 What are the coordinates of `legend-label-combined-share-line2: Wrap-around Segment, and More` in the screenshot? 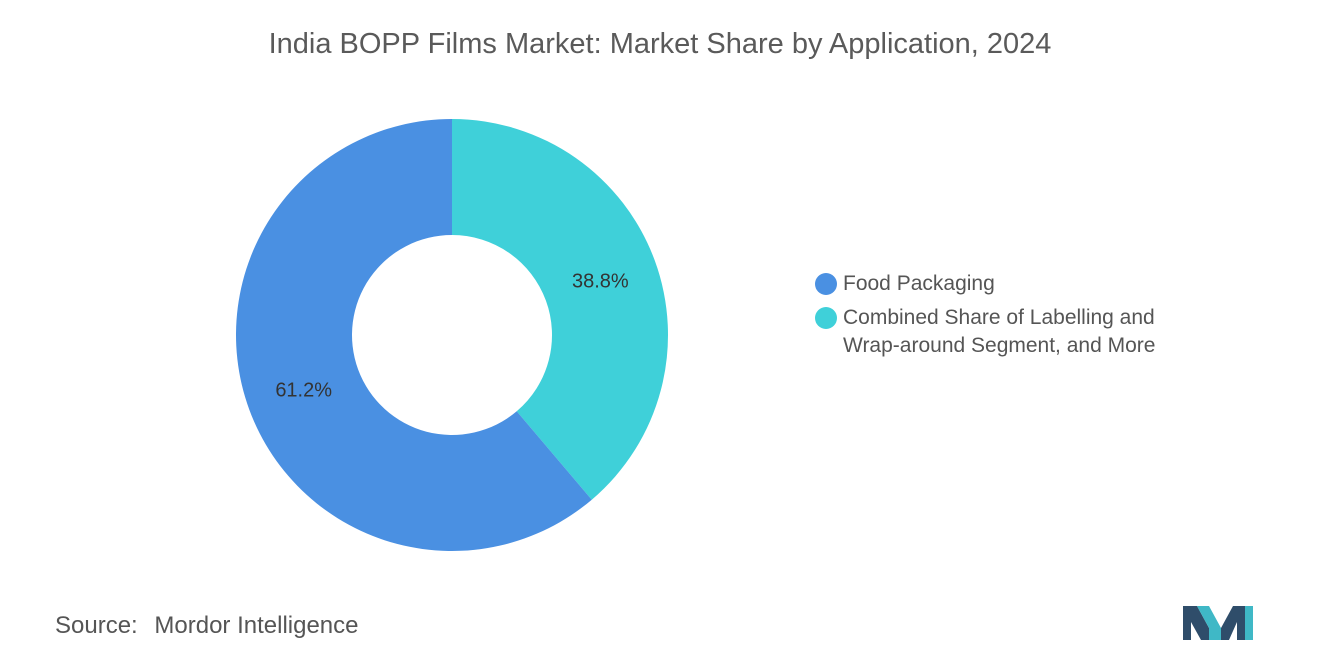 It's located at (999, 345).